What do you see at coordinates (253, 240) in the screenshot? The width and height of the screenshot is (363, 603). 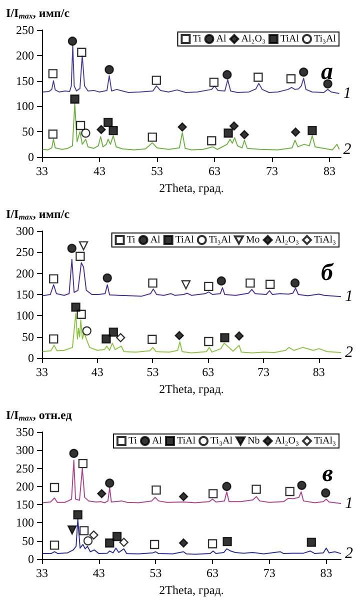 I see `legend-label: Mo` at bounding box center [253, 240].